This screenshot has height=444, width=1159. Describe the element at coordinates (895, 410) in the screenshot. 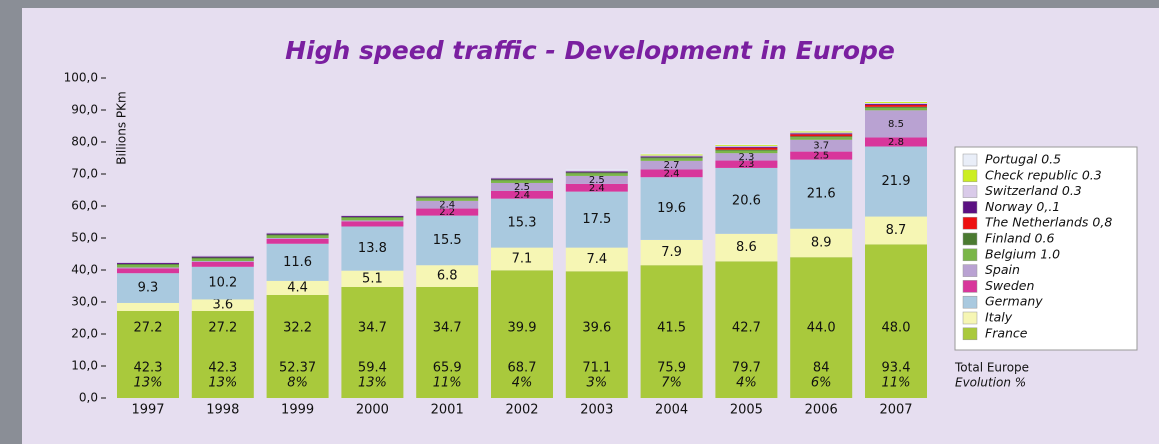

I see `x-tick-label: 2007` at that location.